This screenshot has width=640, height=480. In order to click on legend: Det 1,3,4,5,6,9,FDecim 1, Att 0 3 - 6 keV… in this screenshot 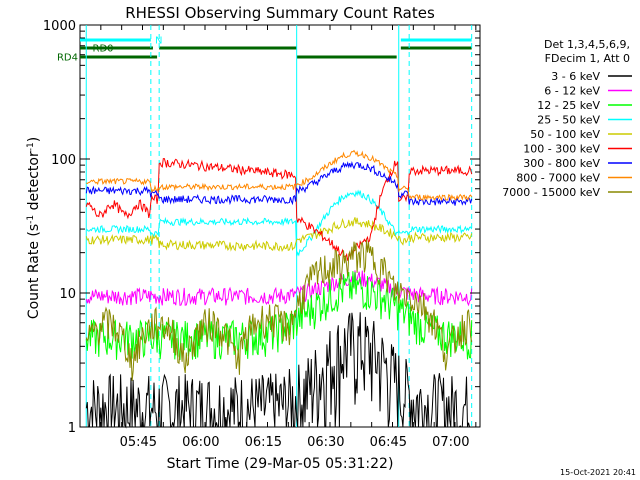, I will do `click(567, 118)`.